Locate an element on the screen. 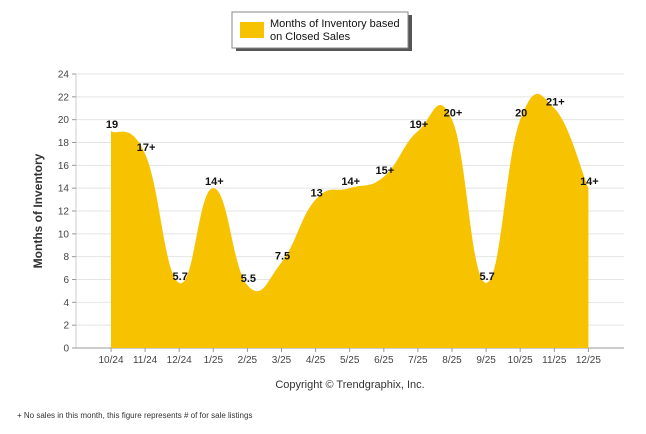 This screenshot has width=646, height=434. x-tick-label: 1/25 is located at coordinates (214, 360).